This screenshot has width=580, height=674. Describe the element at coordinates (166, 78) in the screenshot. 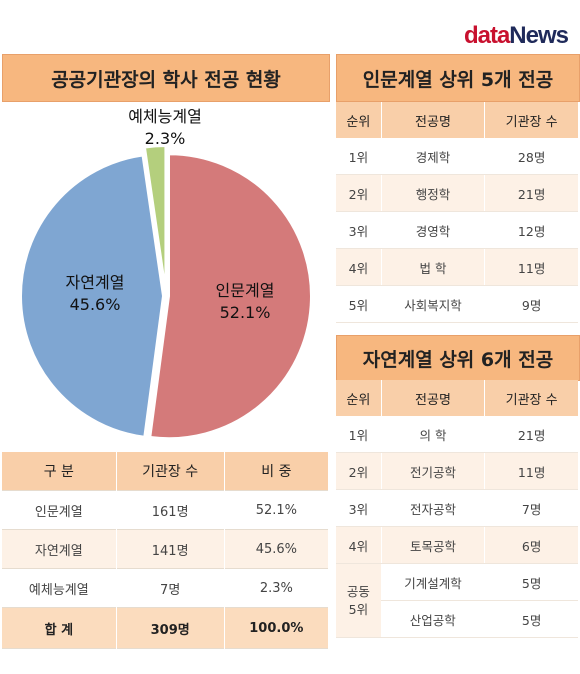

I see `pie-chart-title: 공공기관장의 학사 전공 현황` at that location.